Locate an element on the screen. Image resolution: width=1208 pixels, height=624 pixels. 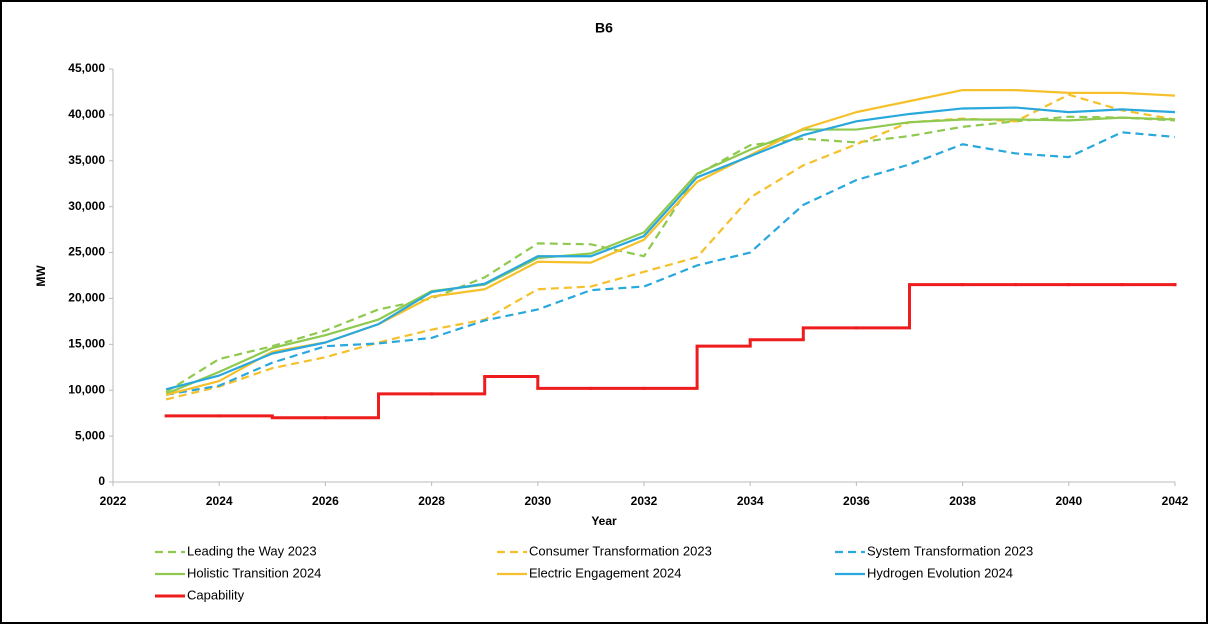
legend-label: Consumer Transformation 2023 is located at coordinates (620, 550).